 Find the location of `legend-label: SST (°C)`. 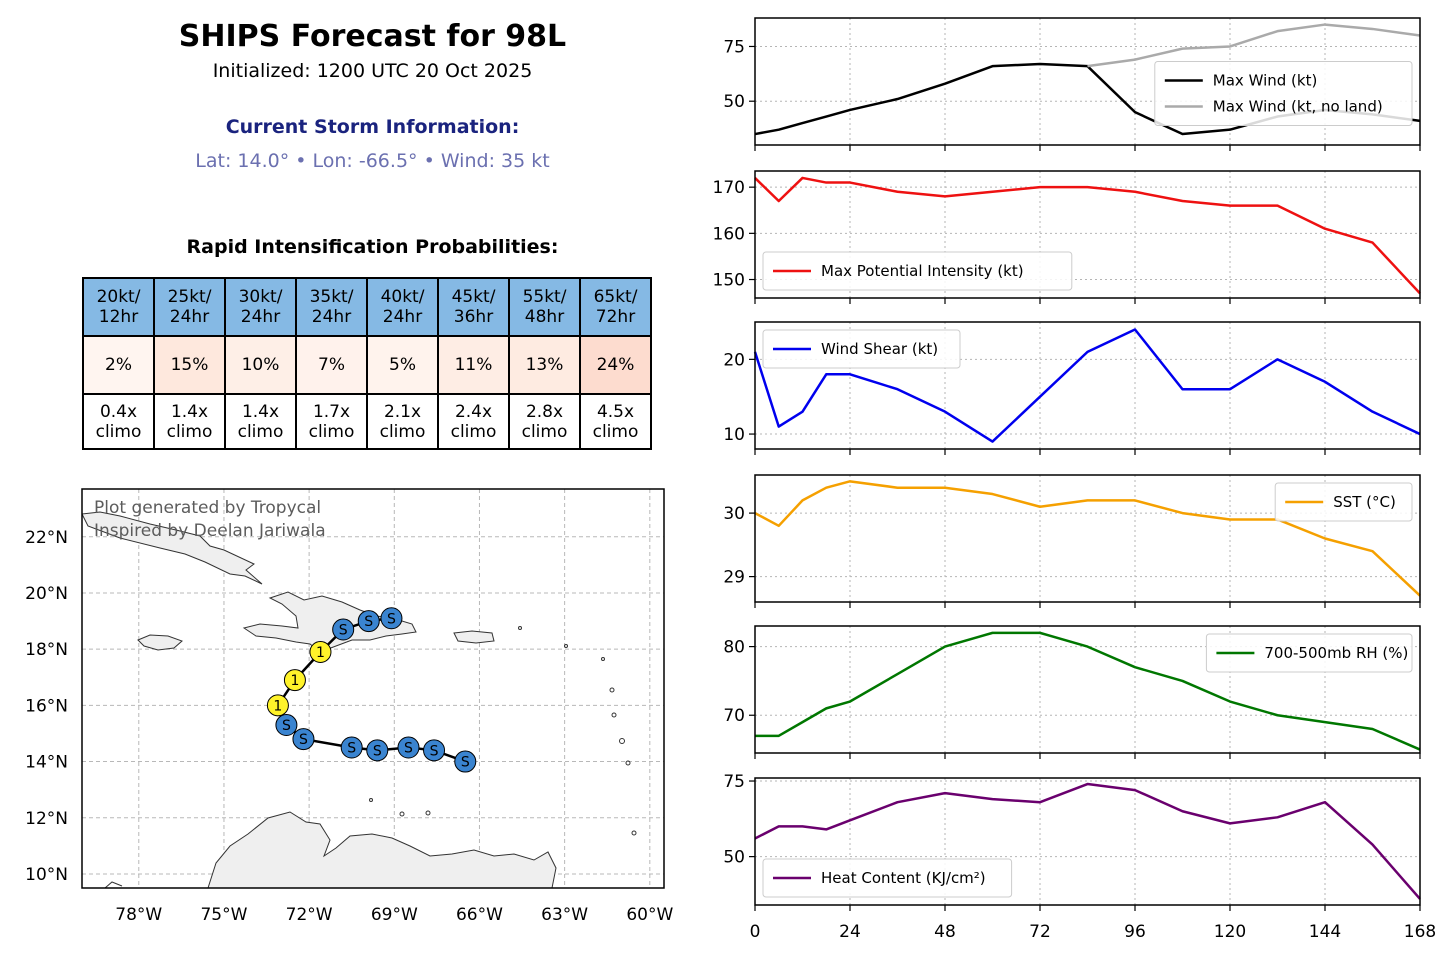

legend-label: SST (°C) is located at coordinates (1364, 502).